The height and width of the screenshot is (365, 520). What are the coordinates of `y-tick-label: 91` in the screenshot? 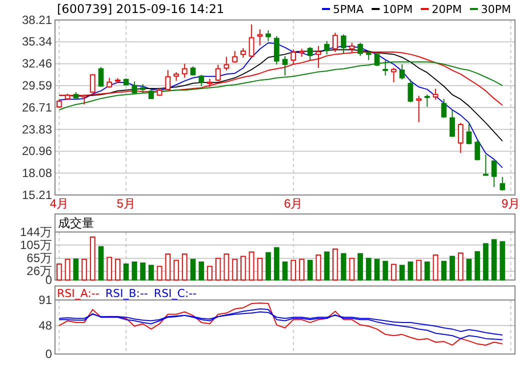 It's located at (45, 299).